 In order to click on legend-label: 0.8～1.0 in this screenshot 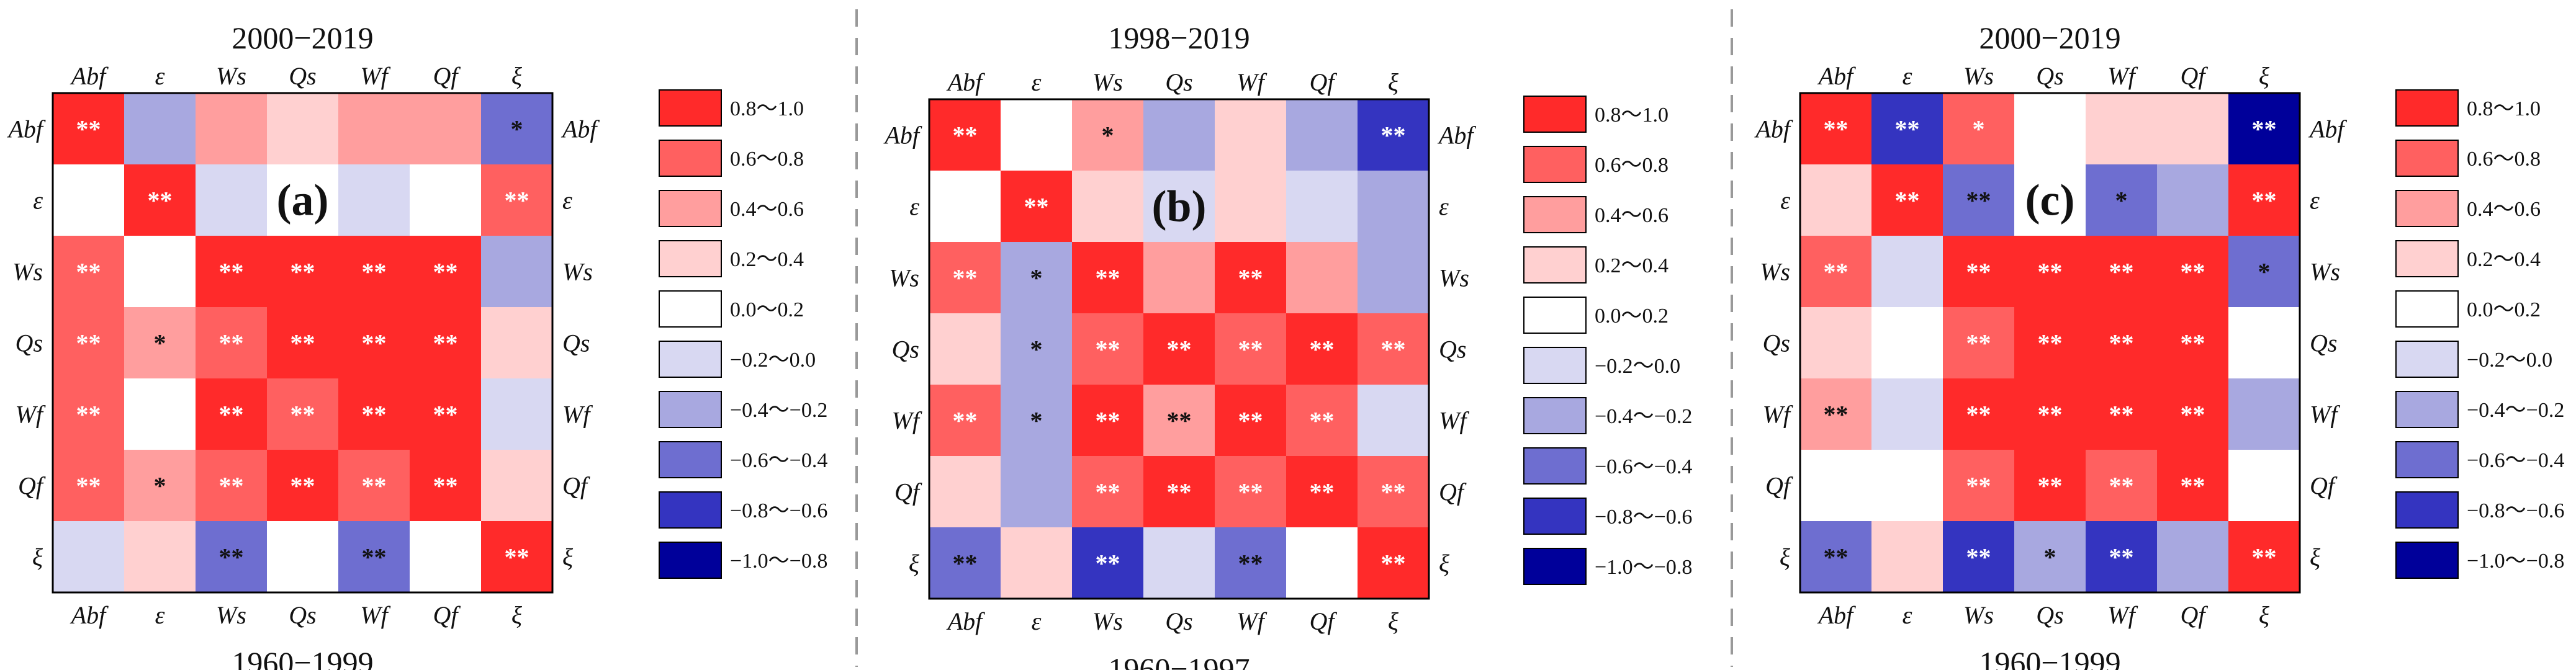, I will do `click(2504, 108)`.